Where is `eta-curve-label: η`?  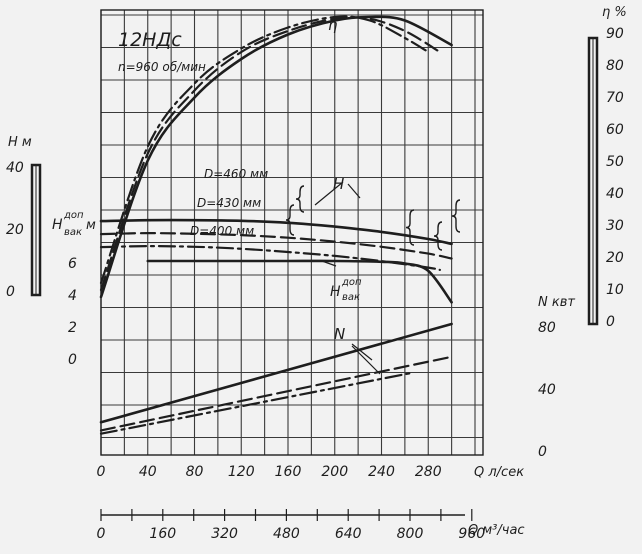 eta-curve-label: η is located at coordinates (333, 25).